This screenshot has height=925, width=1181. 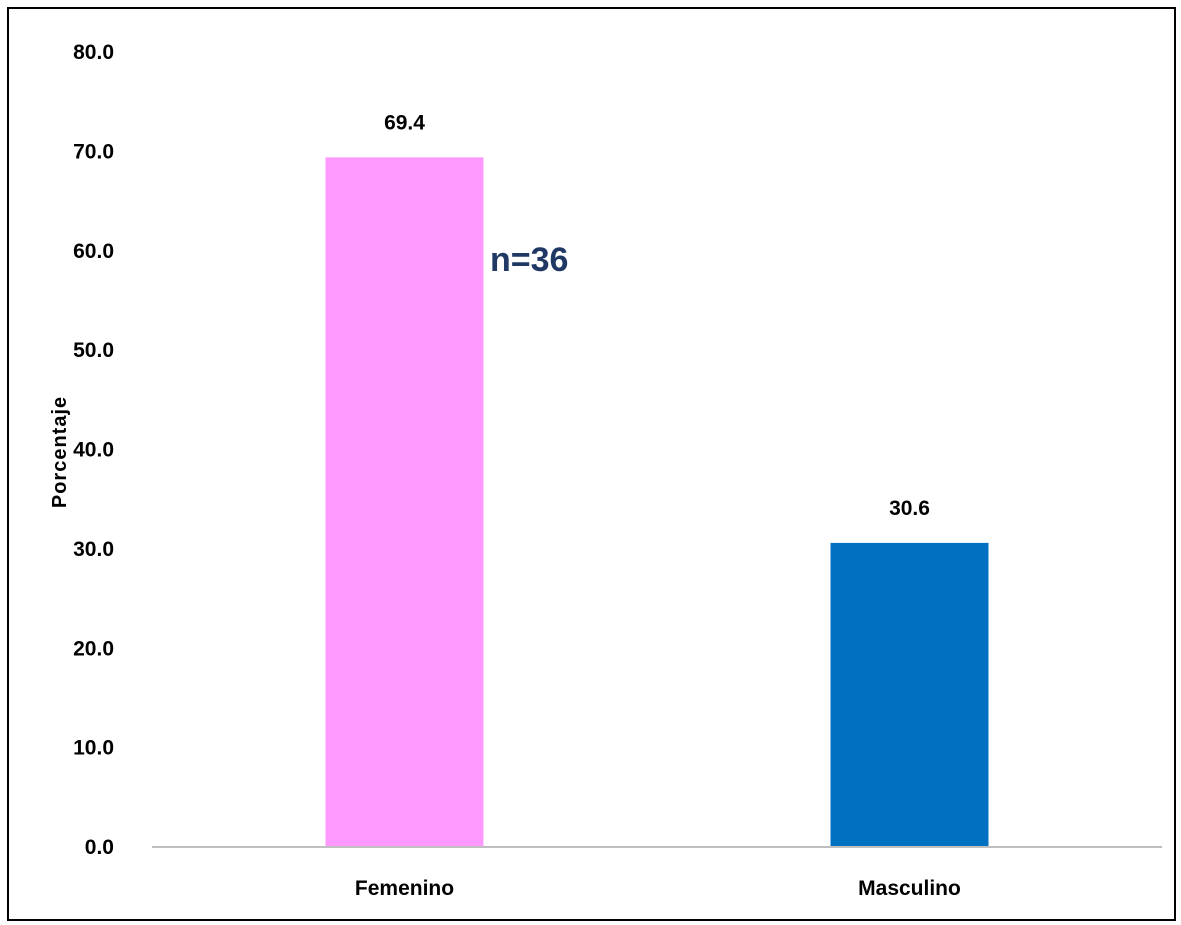 What do you see at coordinates (93, 648) in the screenshot?
I see `y-tick-label: 20.0` at bounding box center [93, 648].